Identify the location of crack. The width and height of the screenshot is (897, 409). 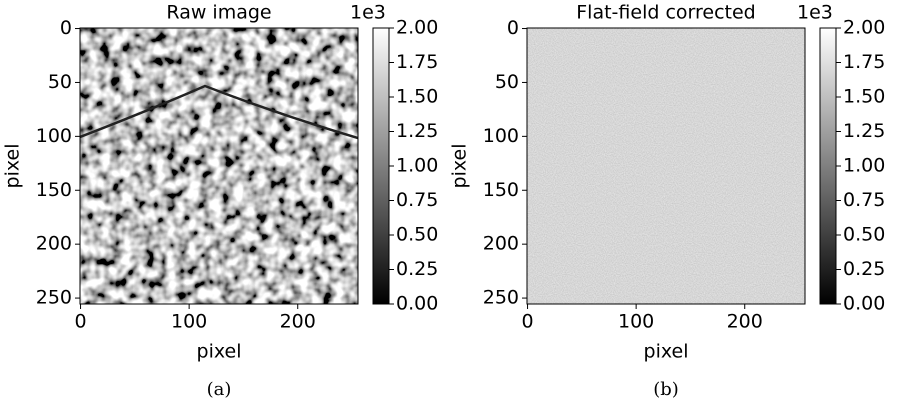
(219, 112).